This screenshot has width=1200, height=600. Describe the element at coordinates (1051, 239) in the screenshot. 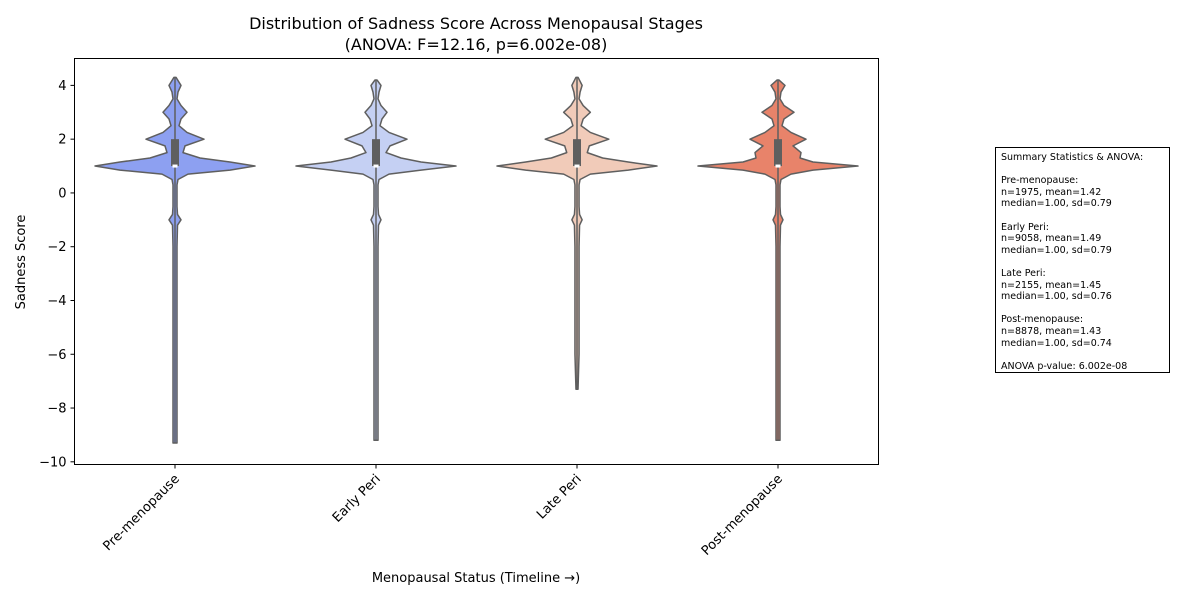

I see `stats-line: n=9058, mean=1.49` at that location.